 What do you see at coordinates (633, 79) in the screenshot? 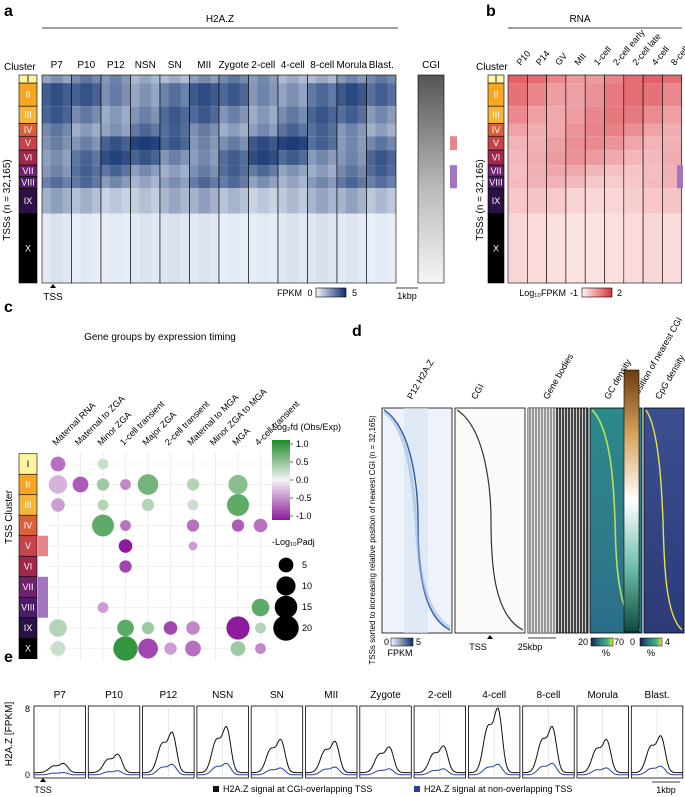
I see `panel-b-cell-2-cell late-I` at bounding box center [633, 79].